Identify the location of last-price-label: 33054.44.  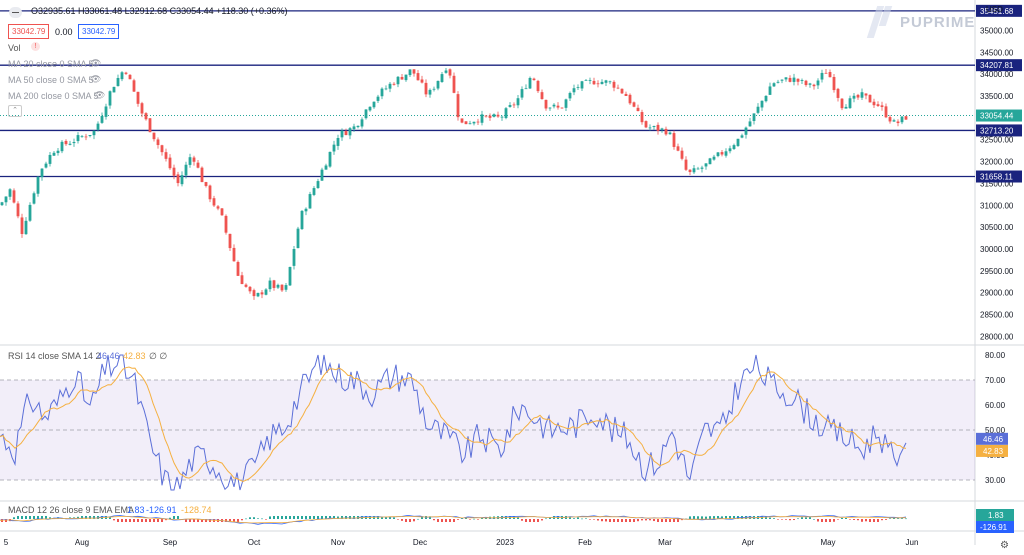
(997, 116).